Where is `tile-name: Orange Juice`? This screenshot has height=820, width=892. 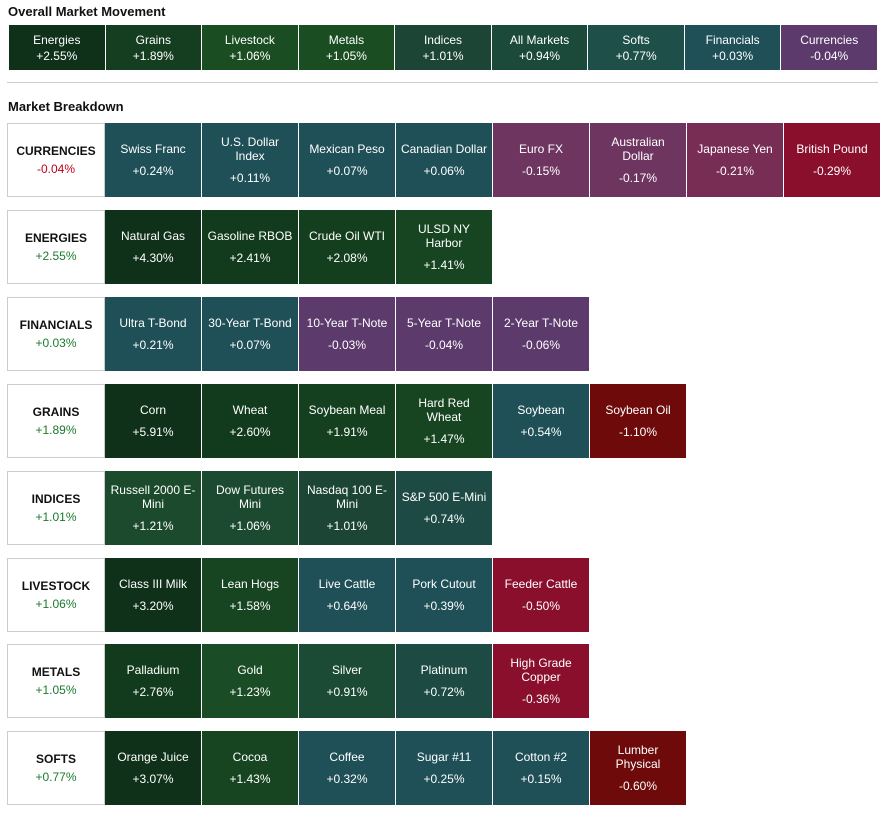 tile-name: Orange Juice is located at coordinates (153, 757).